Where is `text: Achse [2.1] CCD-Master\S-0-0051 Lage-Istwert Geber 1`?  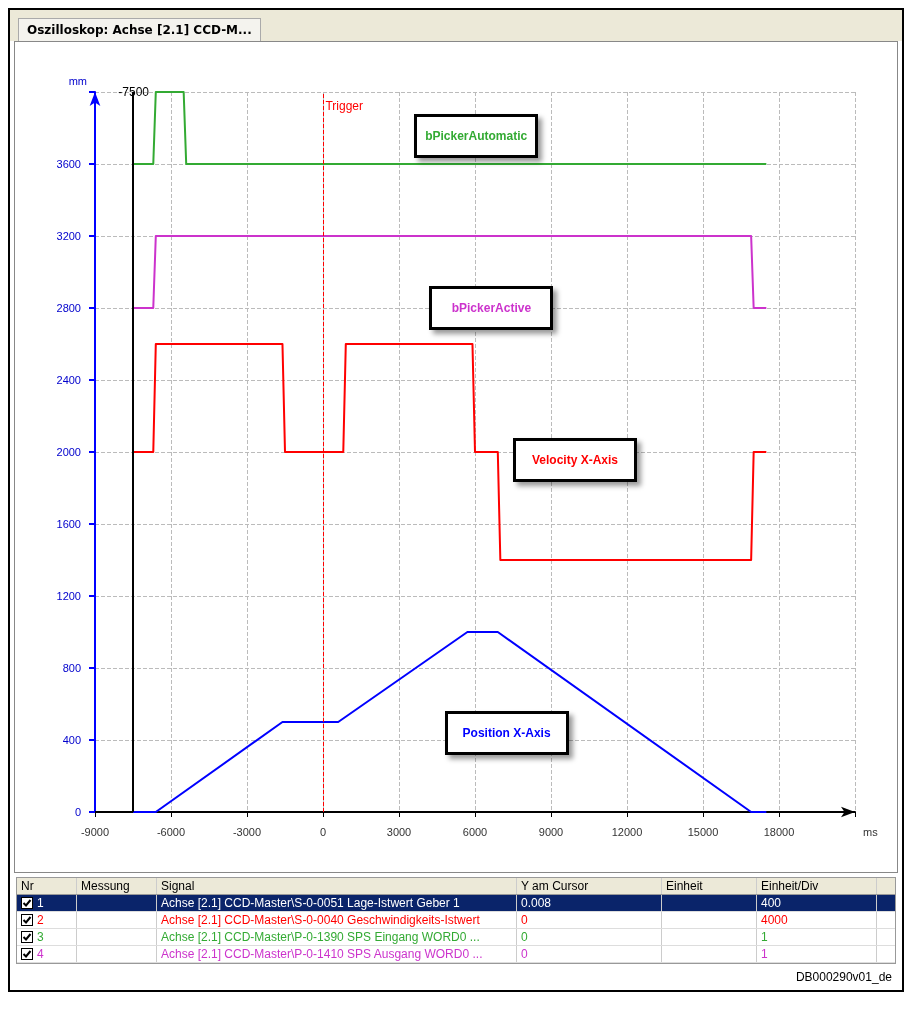 text: Achse [2.1] CCD-Master\S-0-0051 Lage-Istwert Geber 1 is located at coordinates (310, 903).